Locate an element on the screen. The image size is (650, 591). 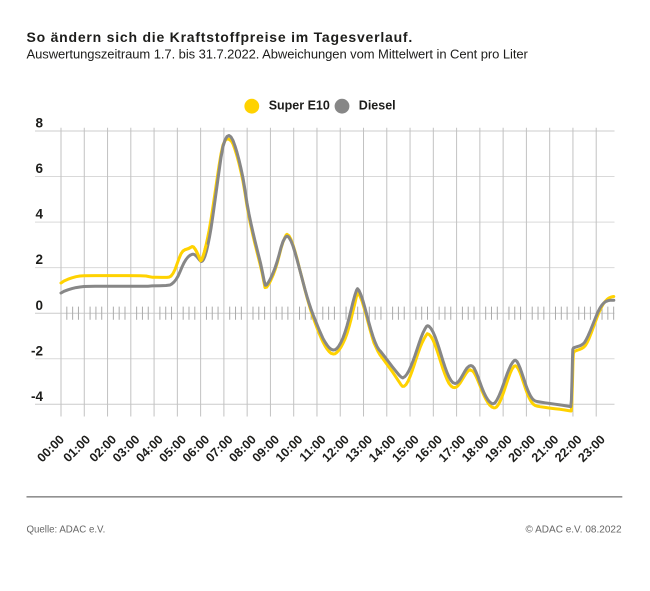
svg-text: -2 is located at coordinates (37, 350).